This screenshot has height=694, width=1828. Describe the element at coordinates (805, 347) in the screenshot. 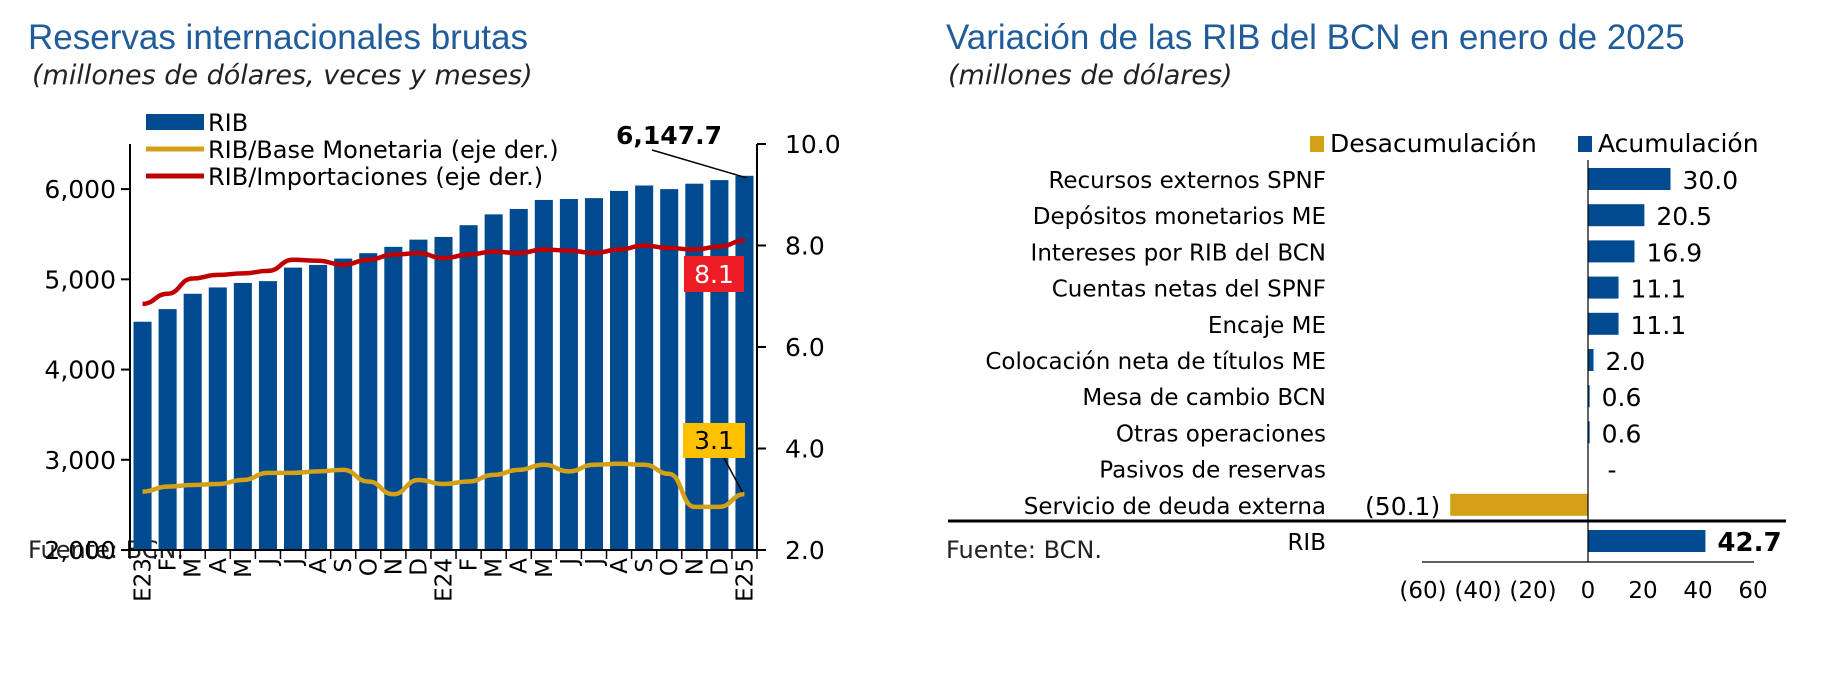

I see `y-right-tick-label: 6.0` at that location.